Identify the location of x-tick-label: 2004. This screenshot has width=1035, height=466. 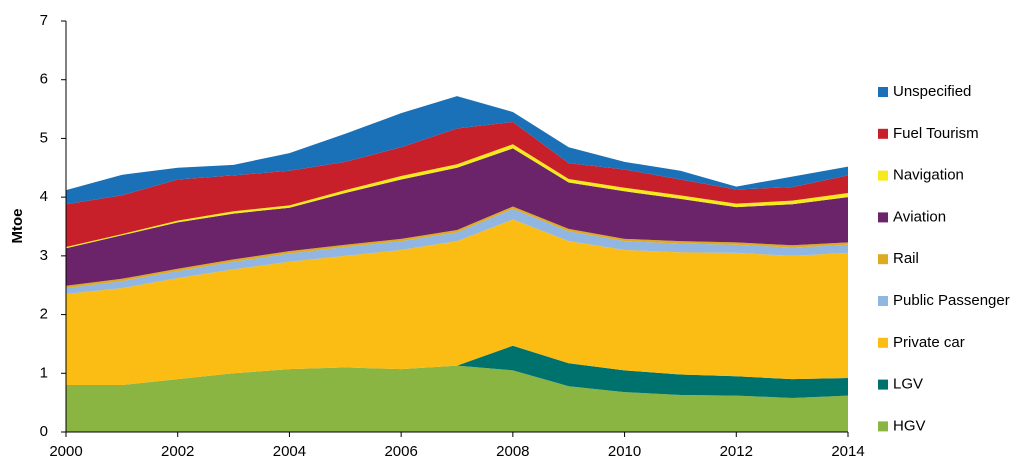
(289, 451).